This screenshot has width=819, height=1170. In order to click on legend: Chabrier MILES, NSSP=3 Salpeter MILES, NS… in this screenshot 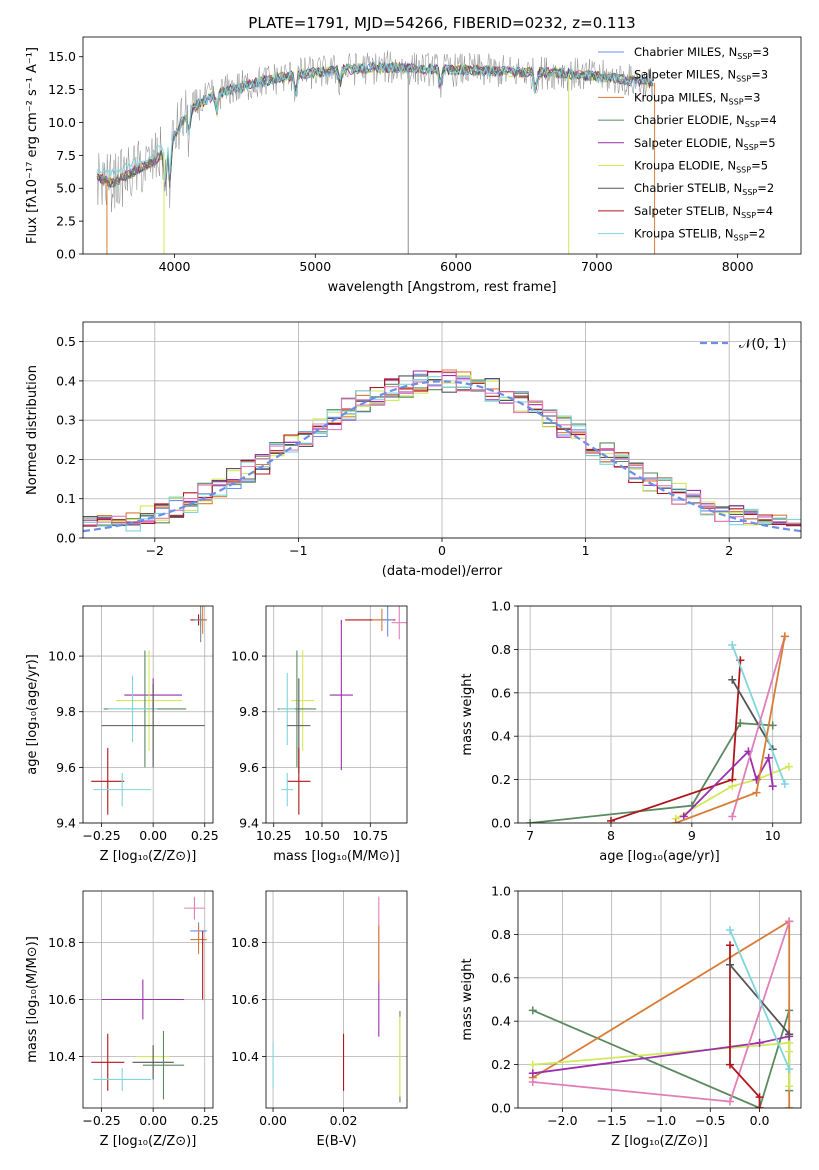, I will do `click(687, 144)`.